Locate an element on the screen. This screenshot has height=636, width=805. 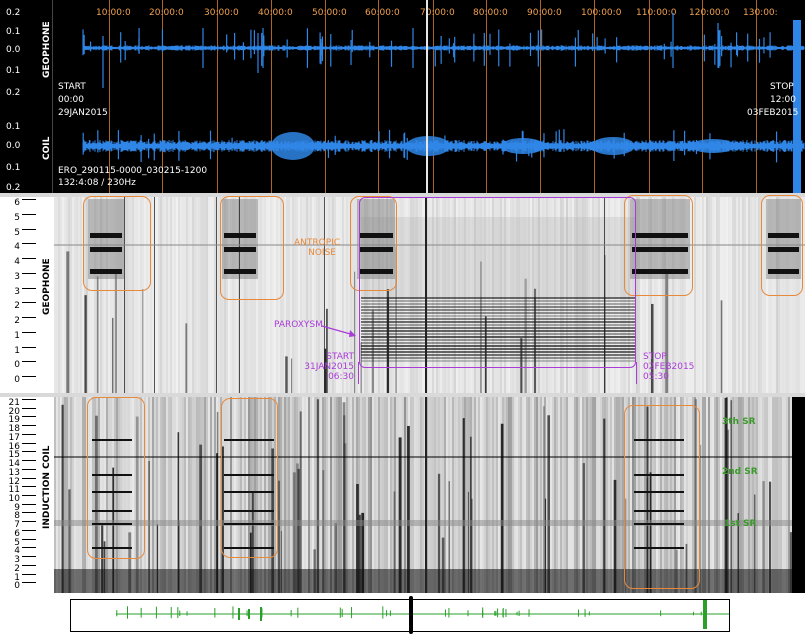
start-word: START is located at coordinates (340, 357).